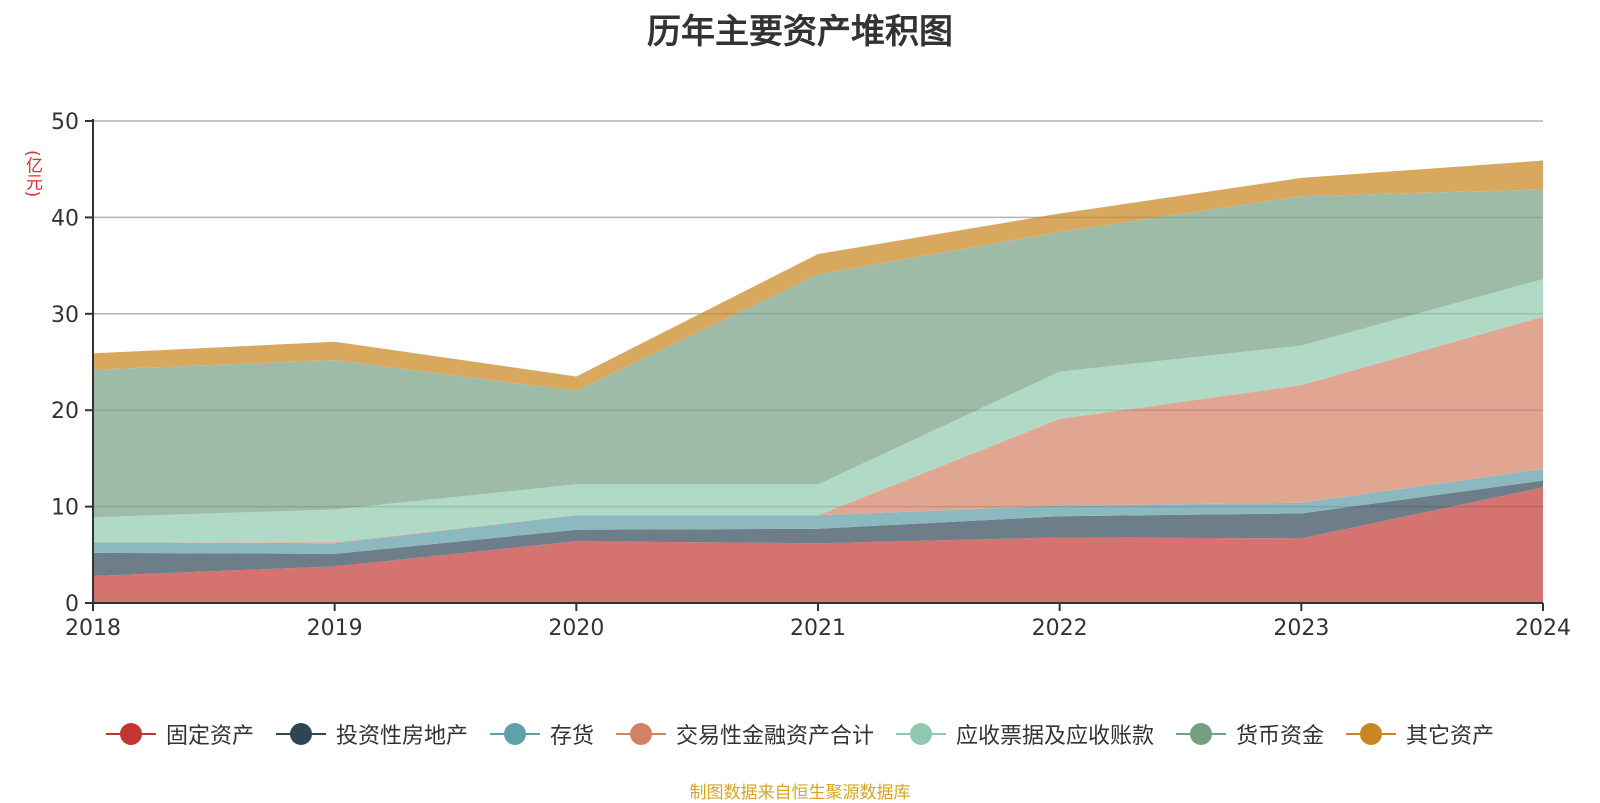 This screenshot has width=1600, height=803. What do you see at coordinates (818, 628) in the screenshot?
I see `x-tick-label: 2021` at bounding box center [818, 628].